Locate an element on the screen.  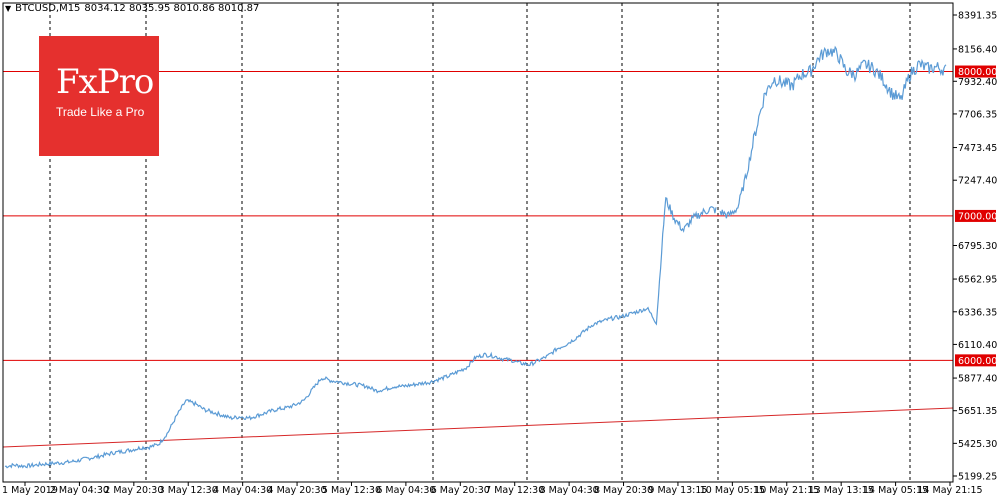
dropdown-triangle-icon: ▼ is located at coordinates (8, 8).